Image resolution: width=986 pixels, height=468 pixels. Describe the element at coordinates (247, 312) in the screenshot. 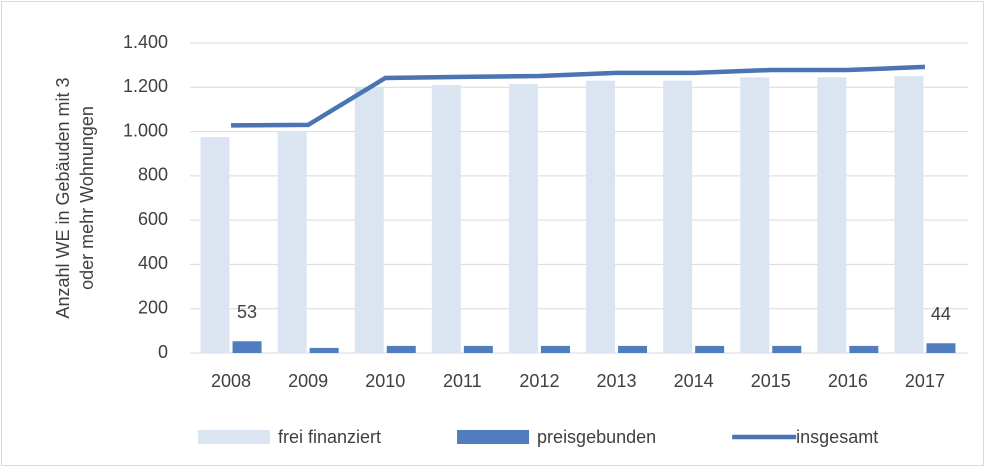

I see `data-label: 53` at that location.